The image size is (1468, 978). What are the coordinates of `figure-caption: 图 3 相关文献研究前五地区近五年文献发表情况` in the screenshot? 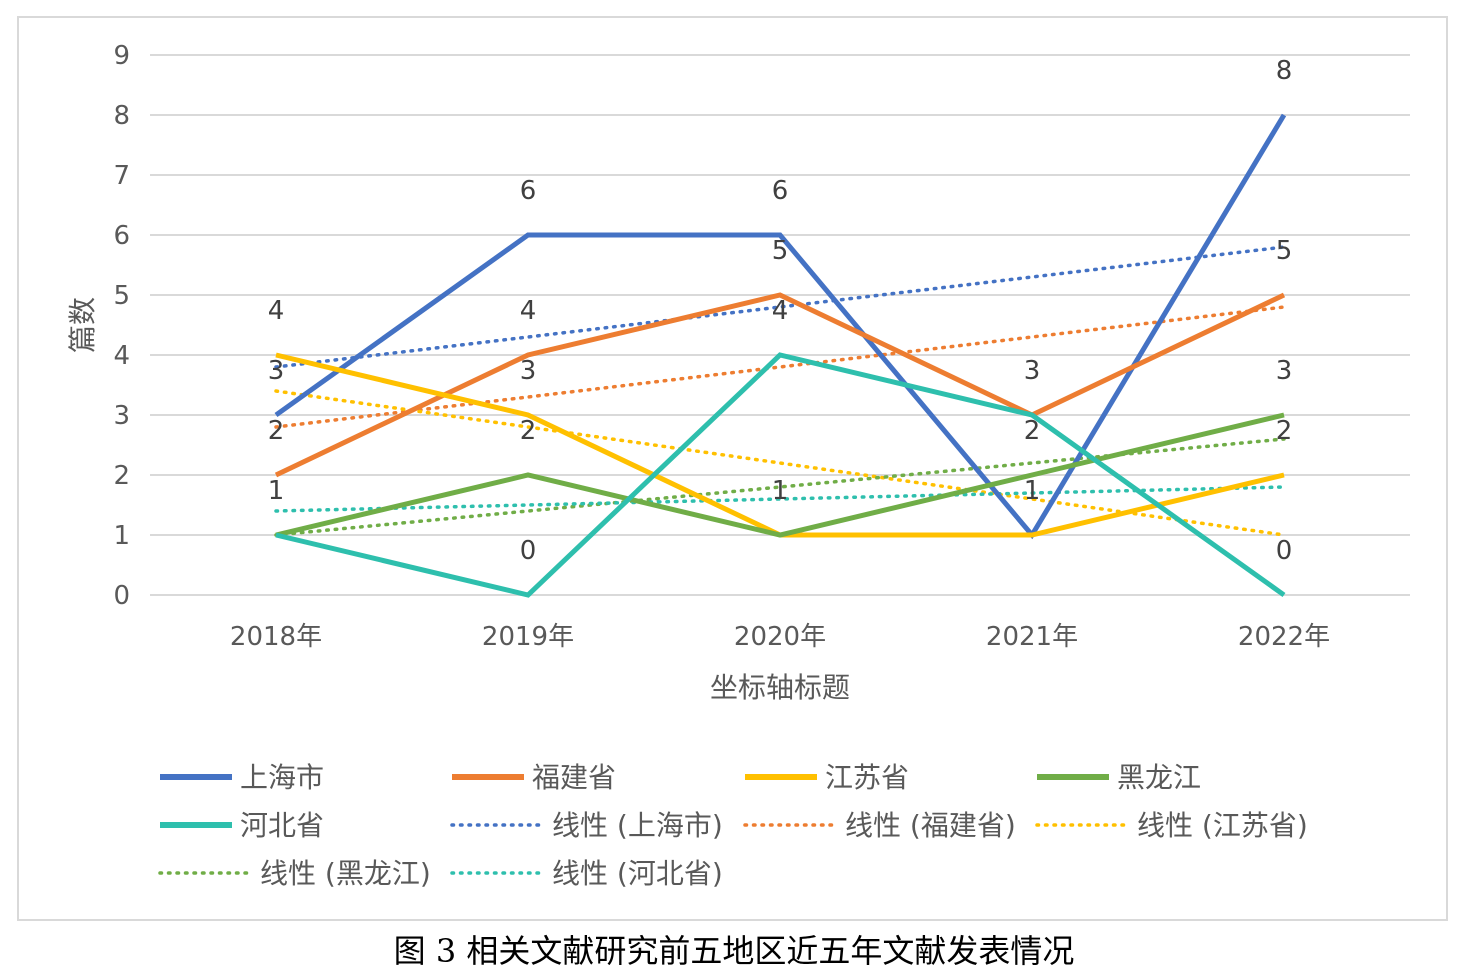 It's located at (734, 951).